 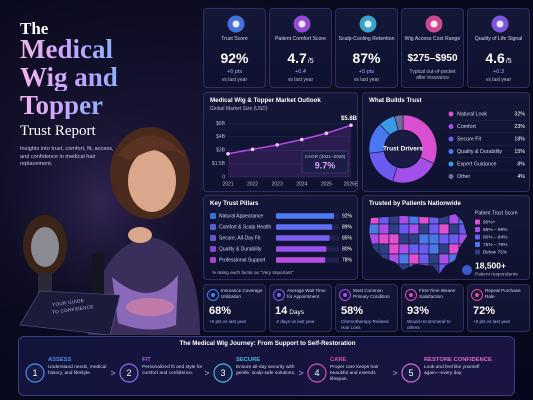 I want to click on kpi-value-number: $275–$950, so click(x=432, y=58).